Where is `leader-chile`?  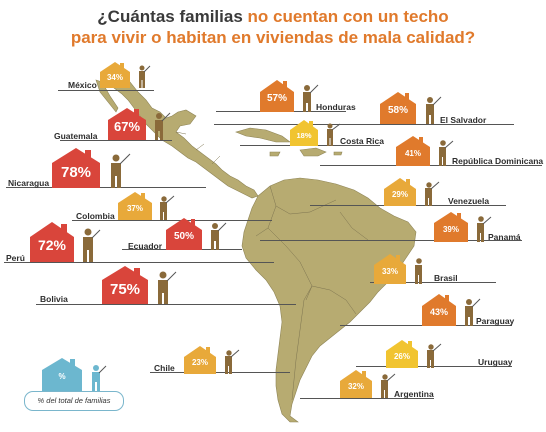 leader-chile is located at coordinates (220, 372).